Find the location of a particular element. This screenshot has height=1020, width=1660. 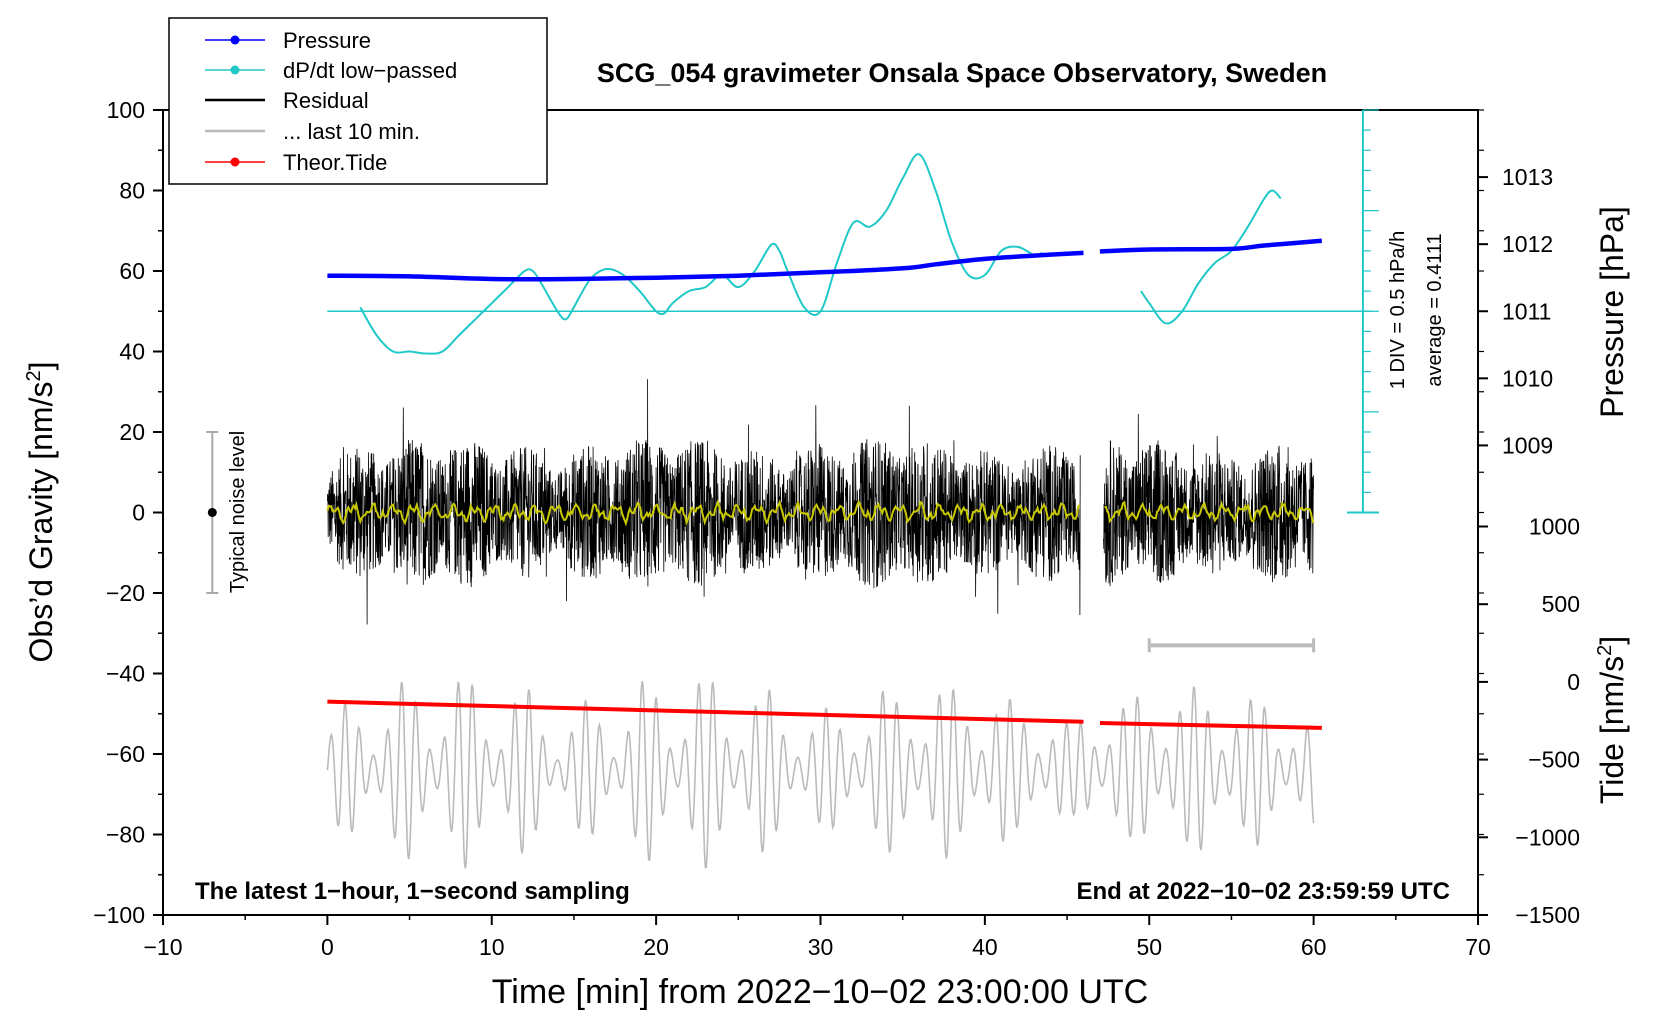

y-tick-label-left: −60 is located at coordinates (125, 754).